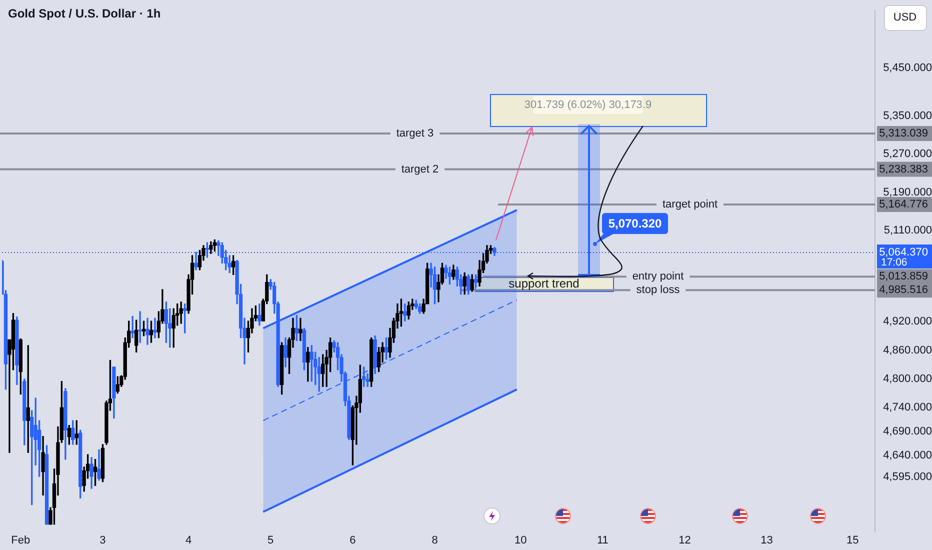  Describe the element at coordinates (766, 540) in the screenshot. I see `x-tick-label: 13` at that location.